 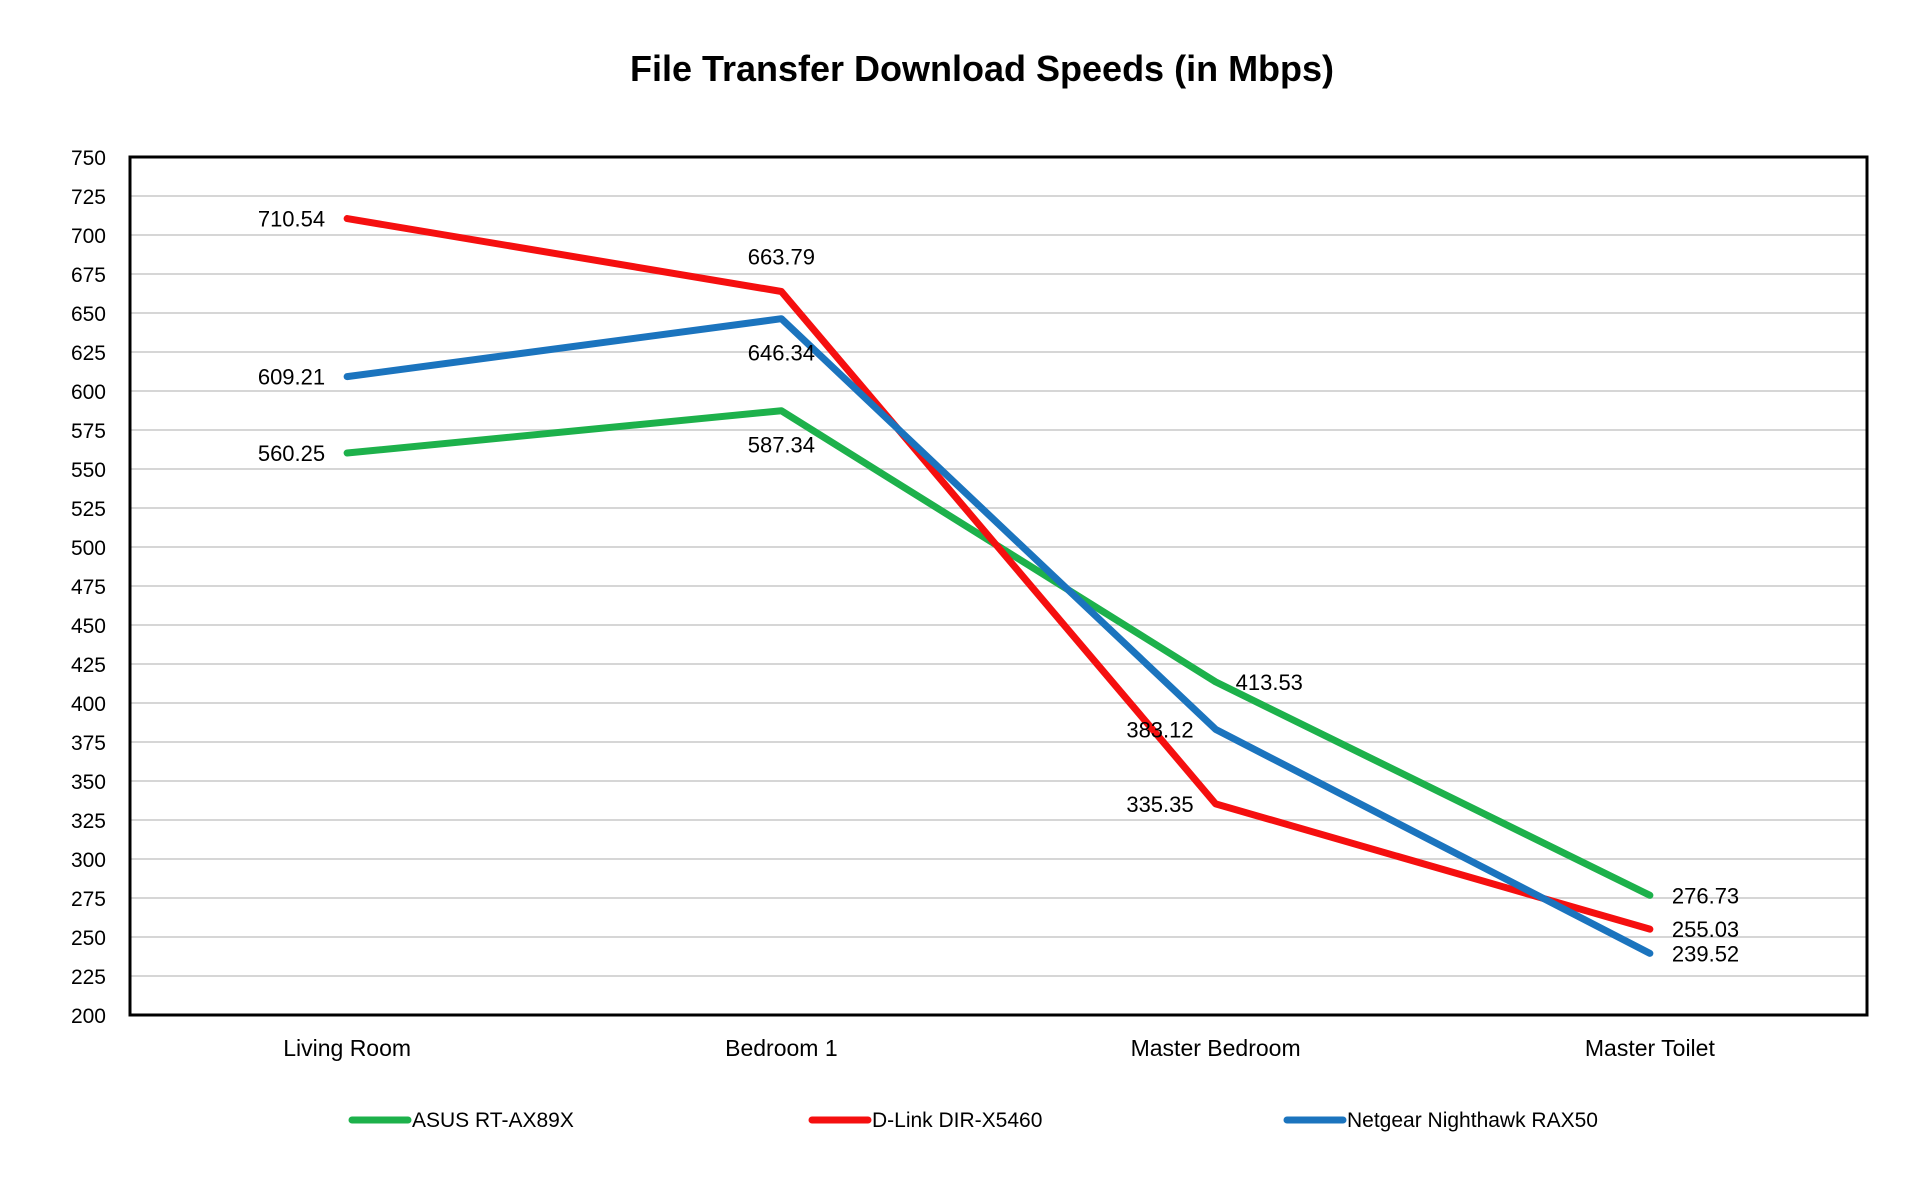 What do you see at coordinates (88, 821) in the screenshot?
I see `y-tick-label: 325` at bounding box center [88, 821].